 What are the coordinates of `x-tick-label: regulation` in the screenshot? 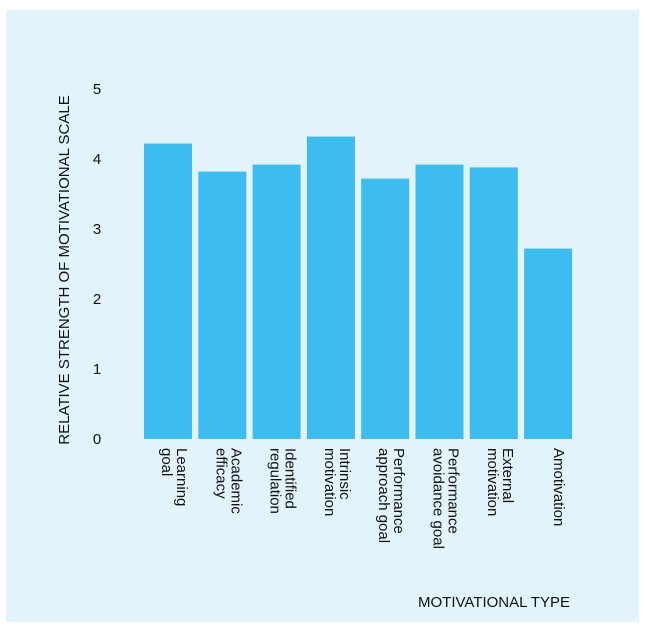 It's located at (275, 481).